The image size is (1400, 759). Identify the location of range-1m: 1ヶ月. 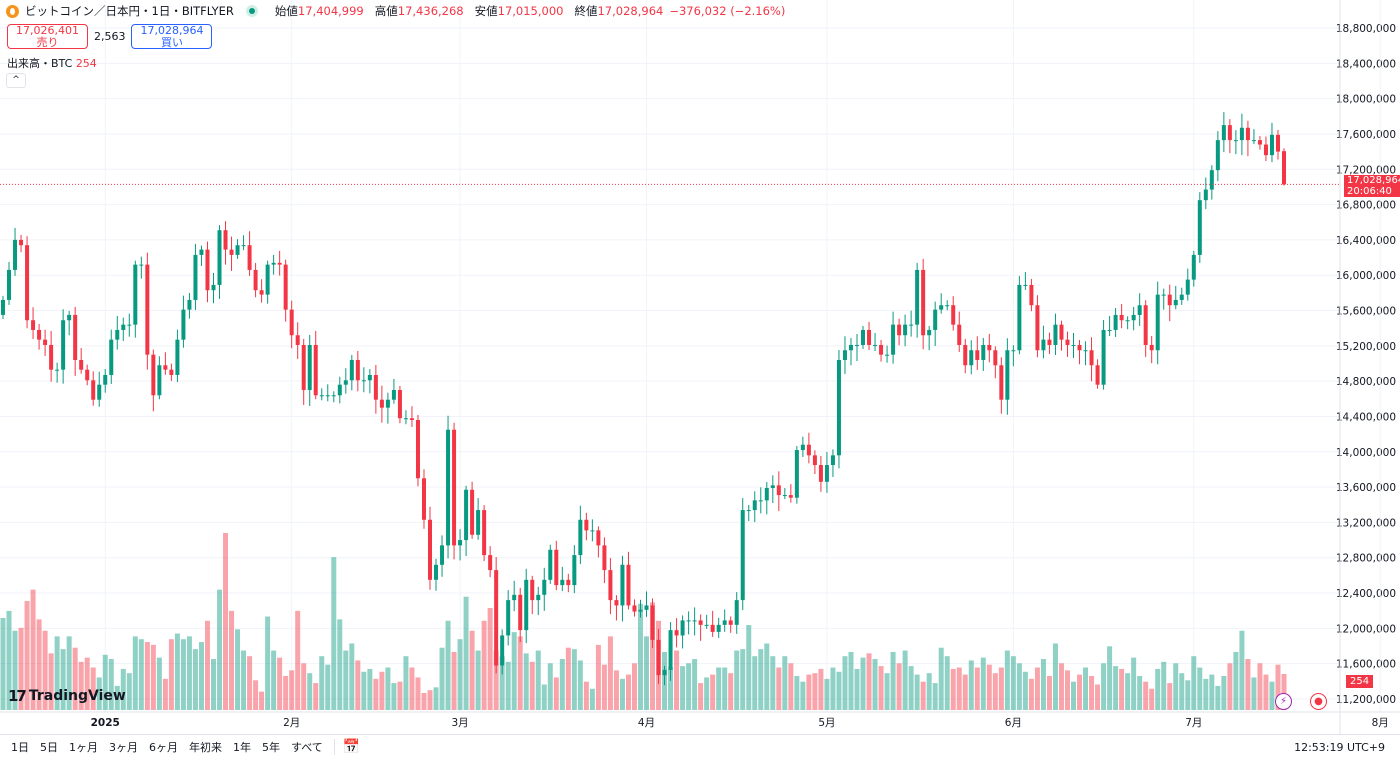
(83, 747).